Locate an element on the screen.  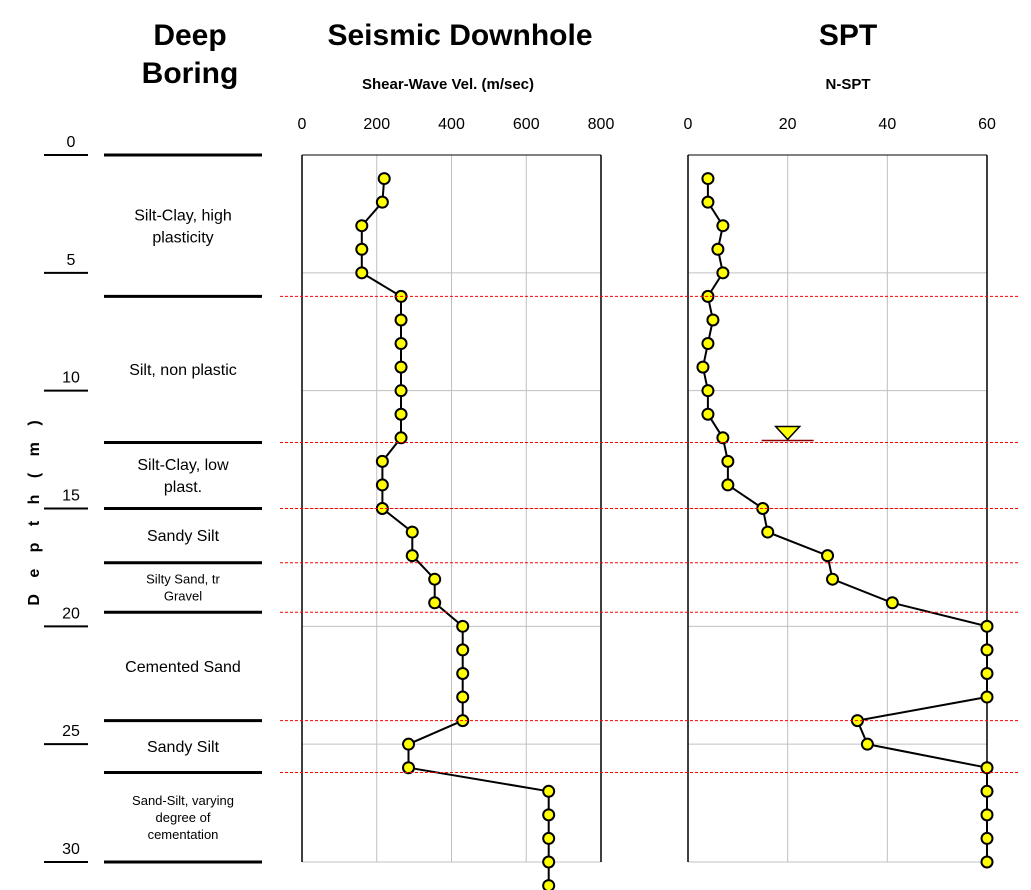
seismic-xlabel: Shear-Wave Vel. (m/sec) is located at coordinates (448, 84).